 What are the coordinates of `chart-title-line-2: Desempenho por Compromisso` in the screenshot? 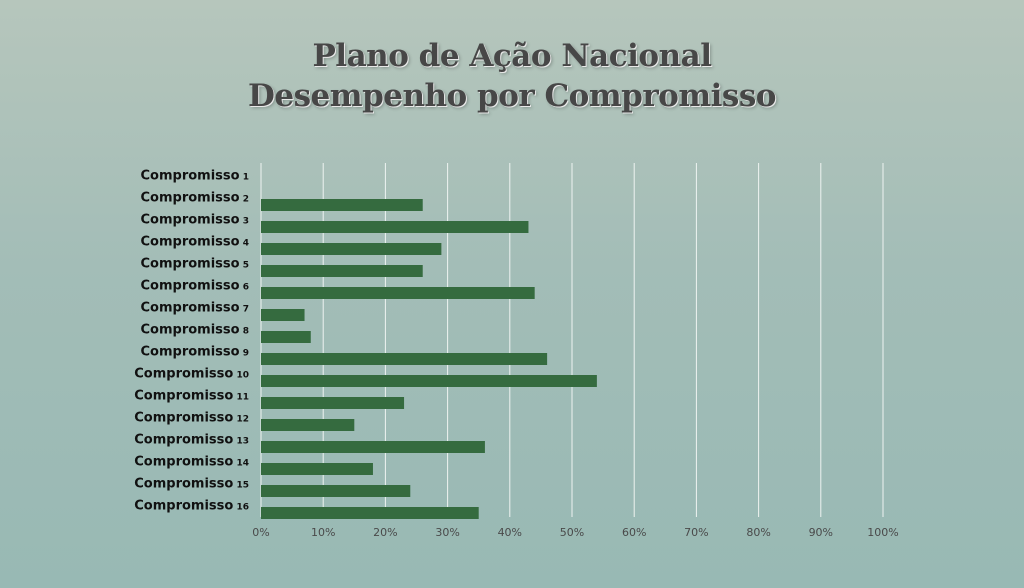 It's located at (512, 96).